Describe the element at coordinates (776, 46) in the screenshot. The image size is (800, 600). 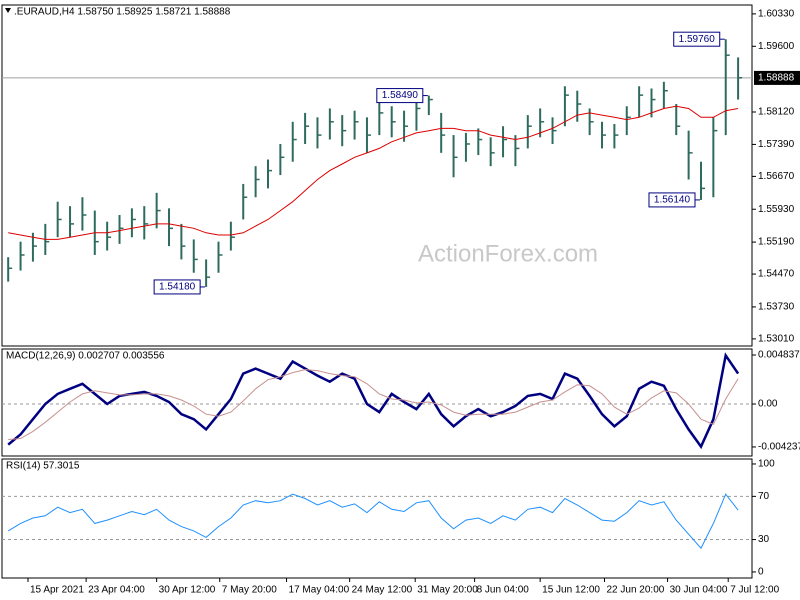
I see `y-tick-label: 1.59600` at that location.